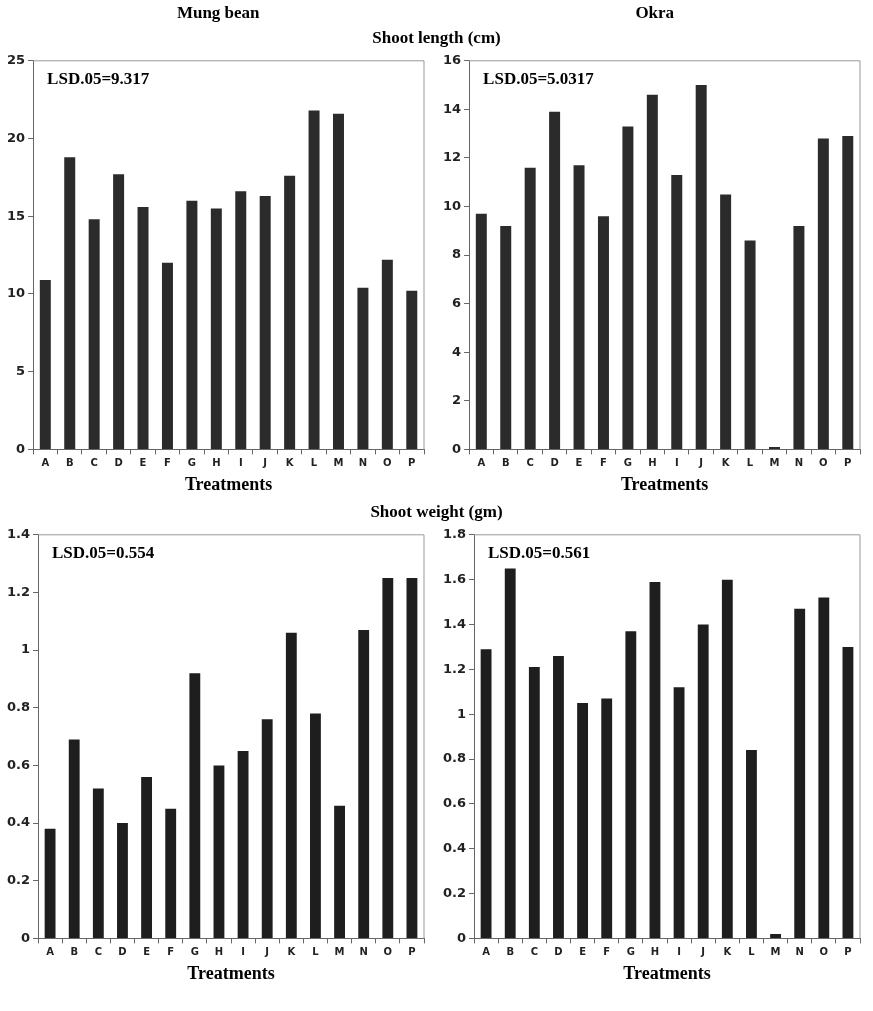 The height and width of the screenshot is (1011, 873). I want to click on y-tick-label: 6, so click(457, 303).